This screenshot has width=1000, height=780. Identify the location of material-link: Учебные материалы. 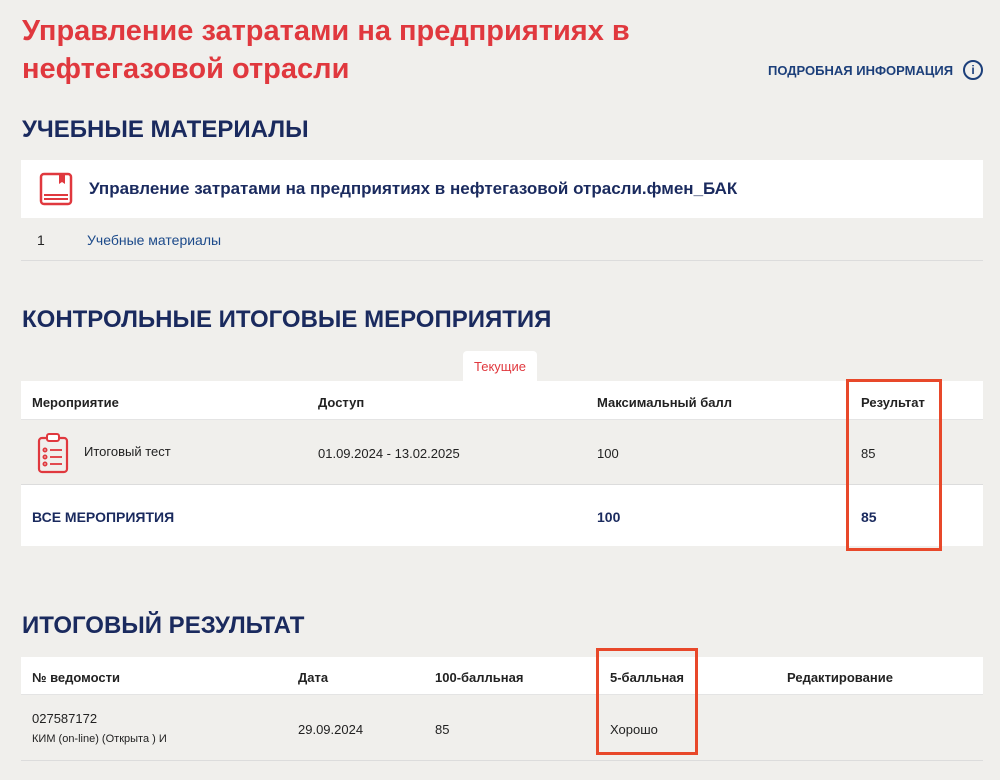
(154, 239).